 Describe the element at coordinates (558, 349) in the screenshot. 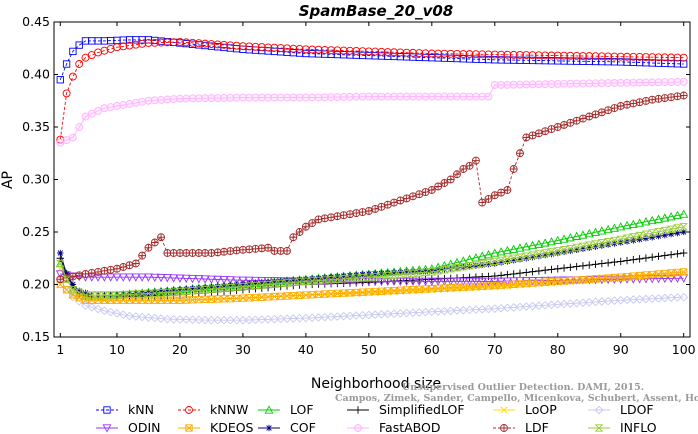

I see `x-tick-label: 80` at that location.